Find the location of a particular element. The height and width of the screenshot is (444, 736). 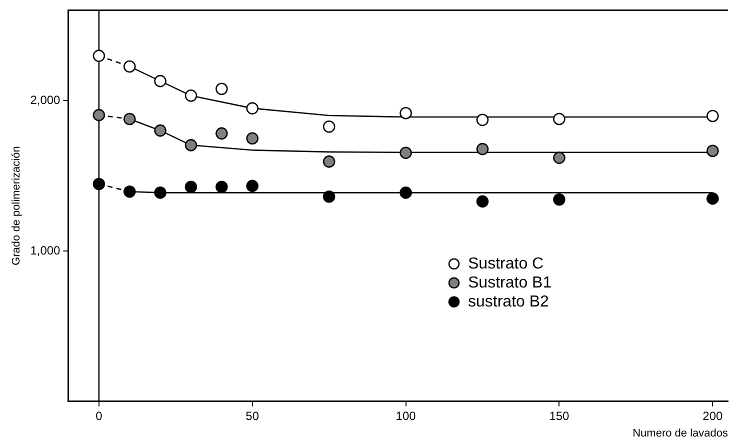

x-tick-label: 0 is located at coordinates (99, 415).